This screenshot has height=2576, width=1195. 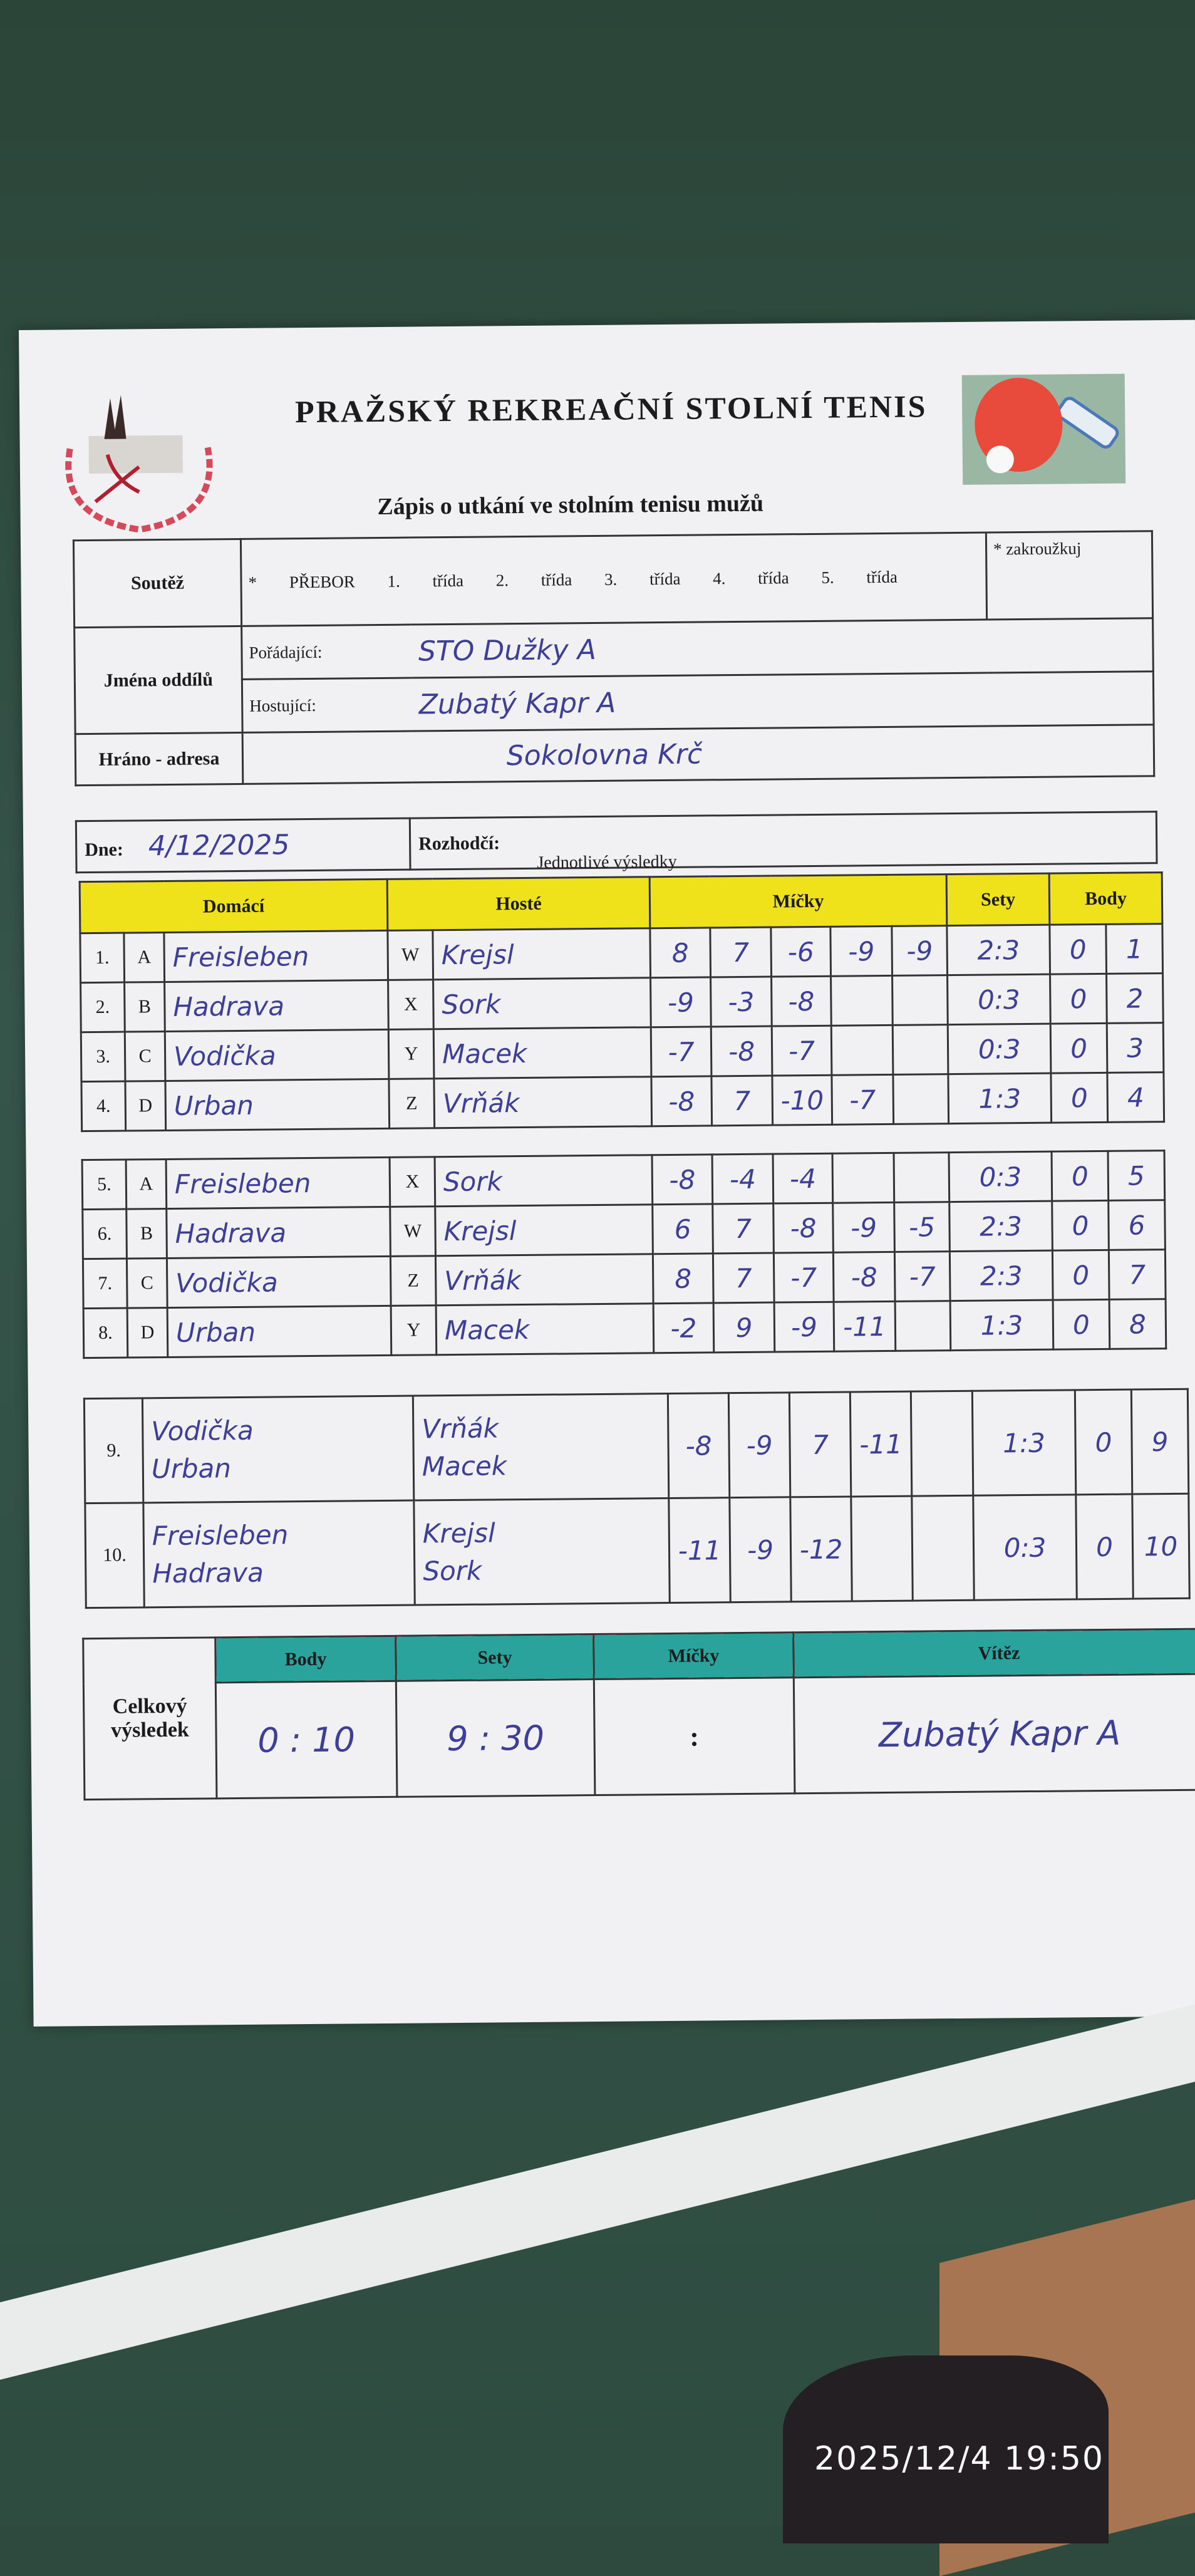 What do you see at coordinates (1135, 1048) in the screenshot?
I see `home-points-running: 3` at bounding box center [1135, 1048].